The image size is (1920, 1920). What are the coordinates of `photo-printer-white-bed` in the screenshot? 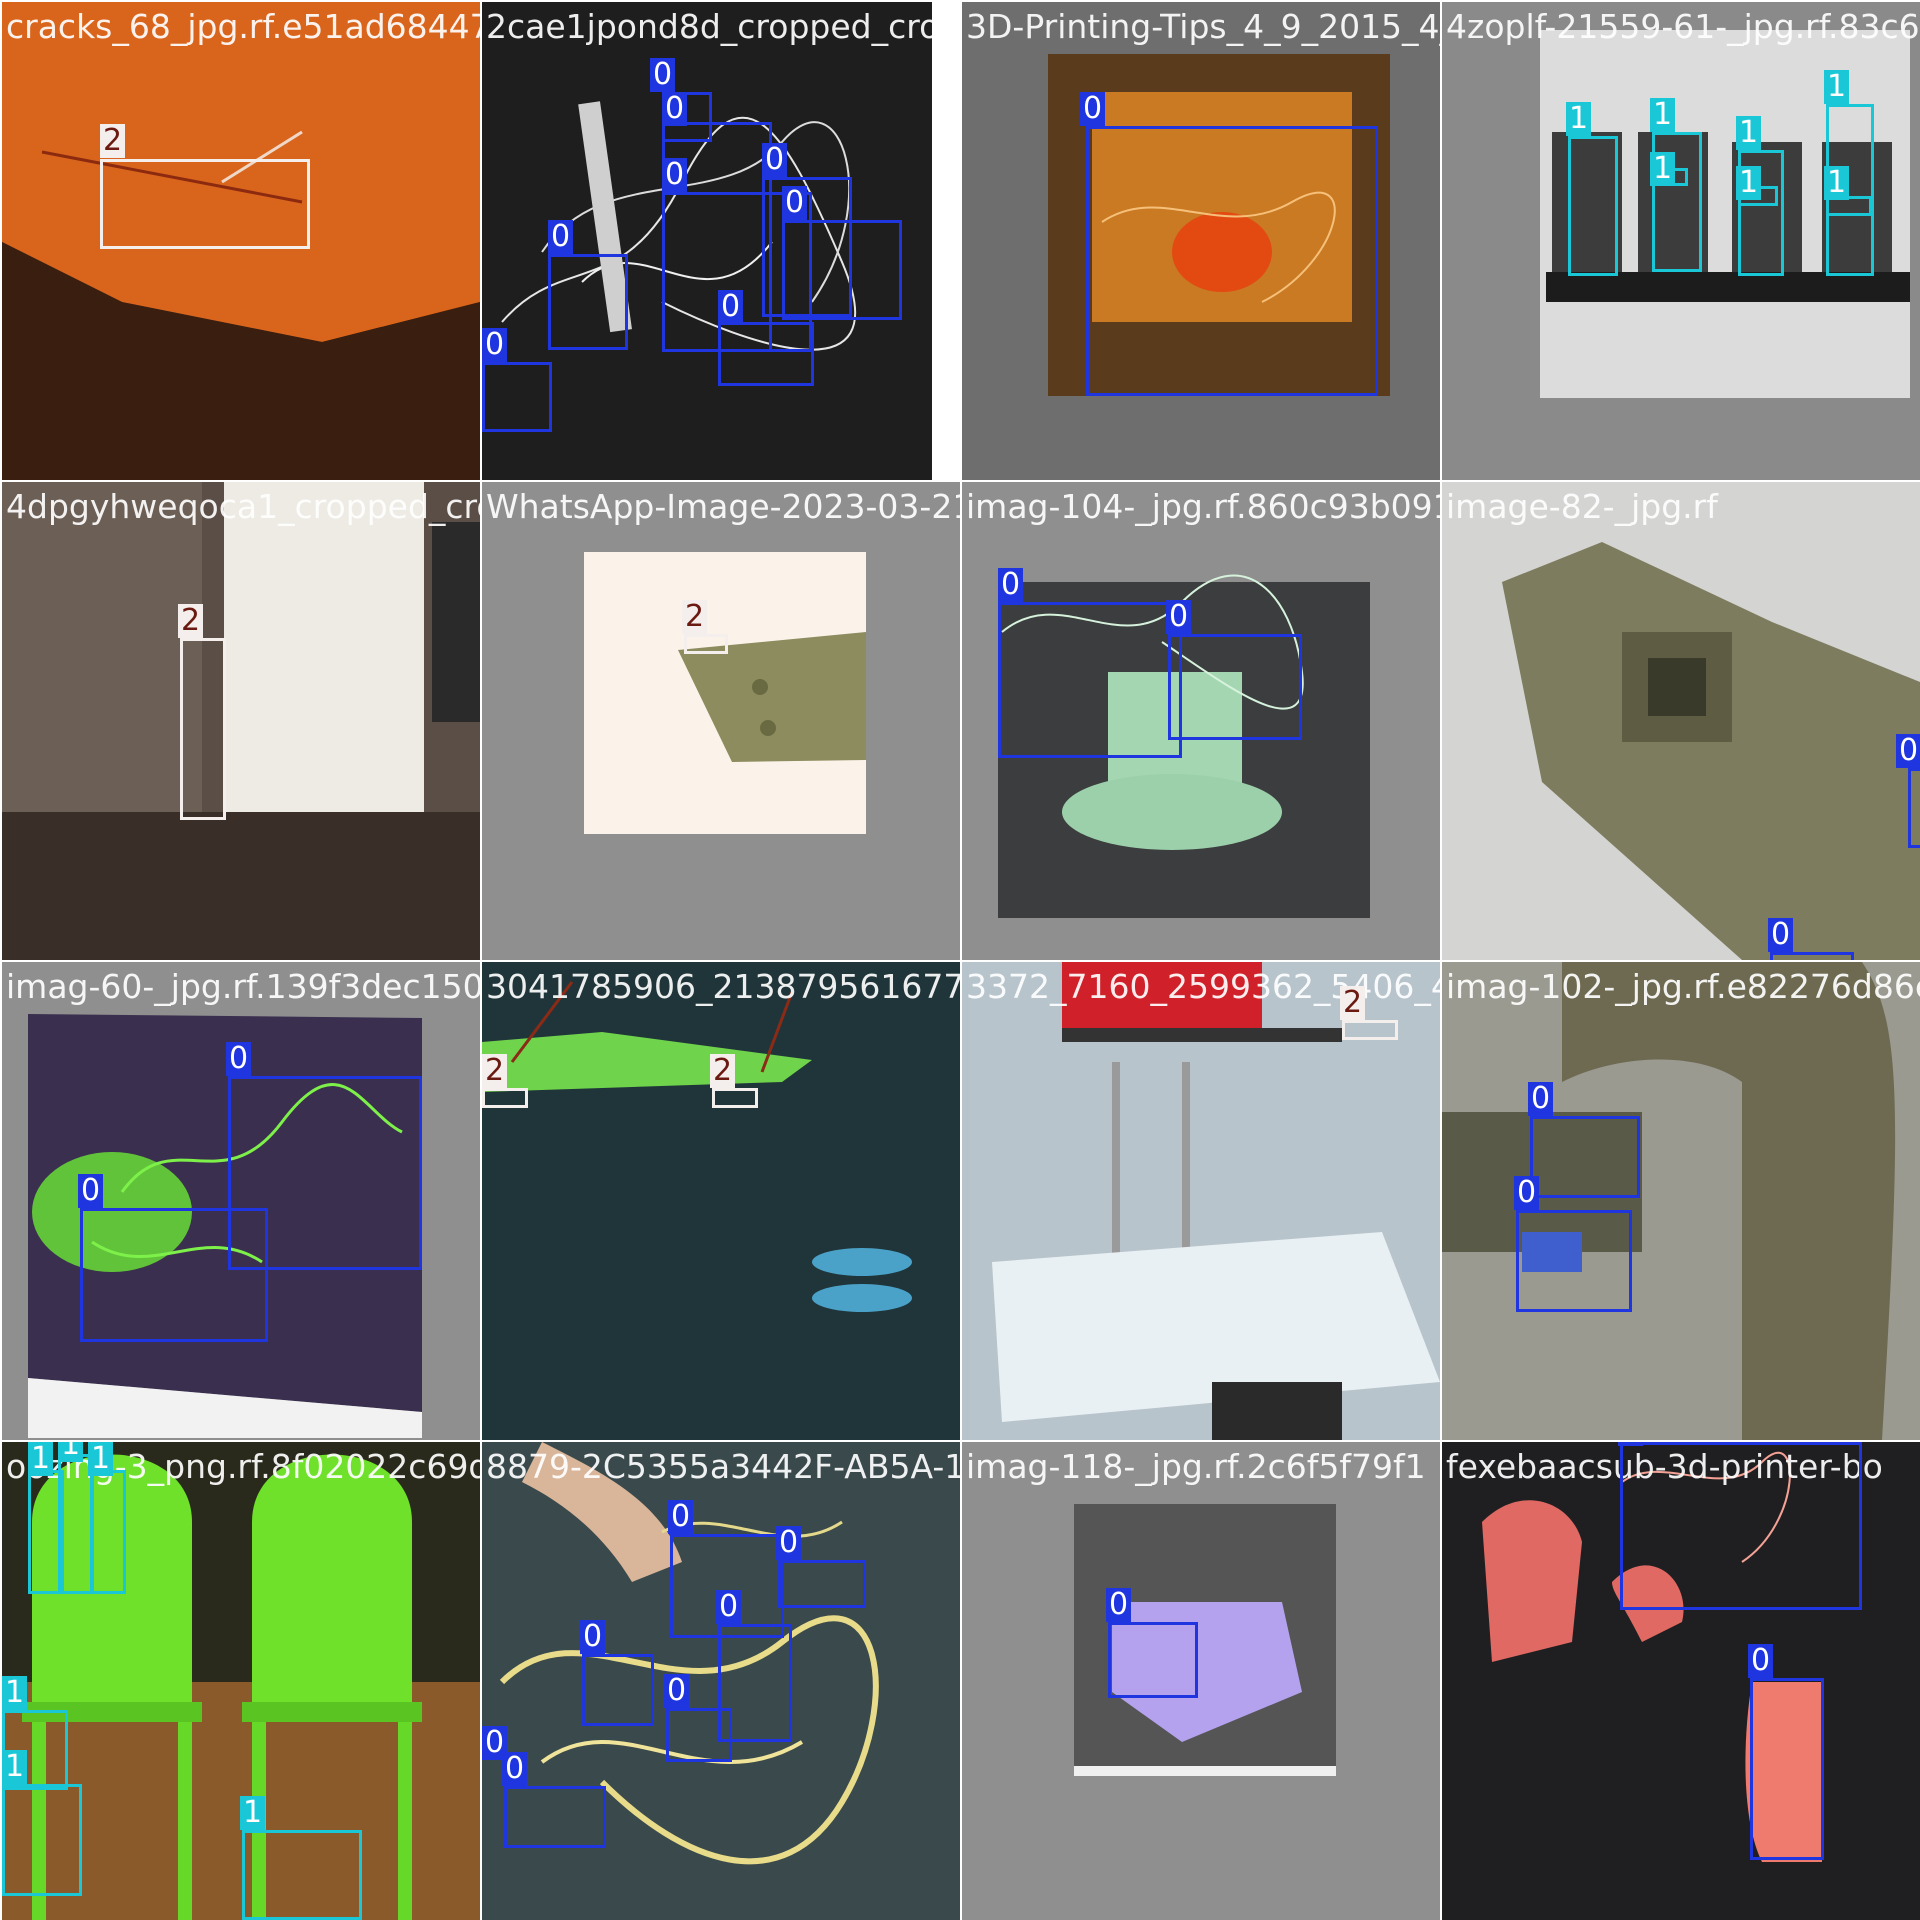 It's located at (1201, 1201).